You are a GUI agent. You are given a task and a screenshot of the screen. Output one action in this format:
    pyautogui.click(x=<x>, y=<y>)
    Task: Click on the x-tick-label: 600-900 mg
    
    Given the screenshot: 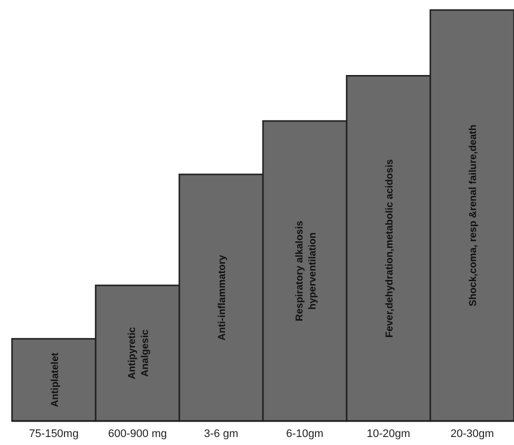 What is the action you would take?
    pyautogui.click(x=137, y=434)
    